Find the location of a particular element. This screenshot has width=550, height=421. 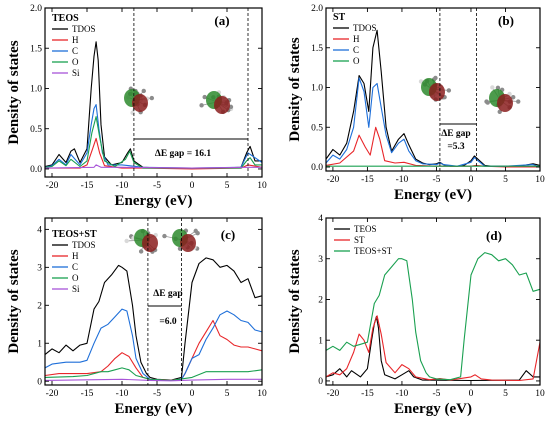

series-line-c is located at coordinates (153, 136).